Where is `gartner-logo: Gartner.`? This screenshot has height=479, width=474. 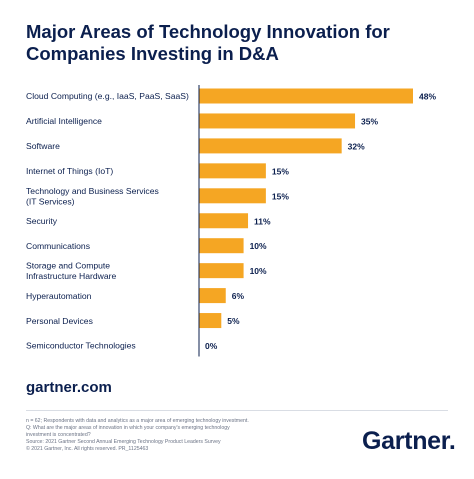
gartner-logo: Gartner. is located at coordinates (409, 441).